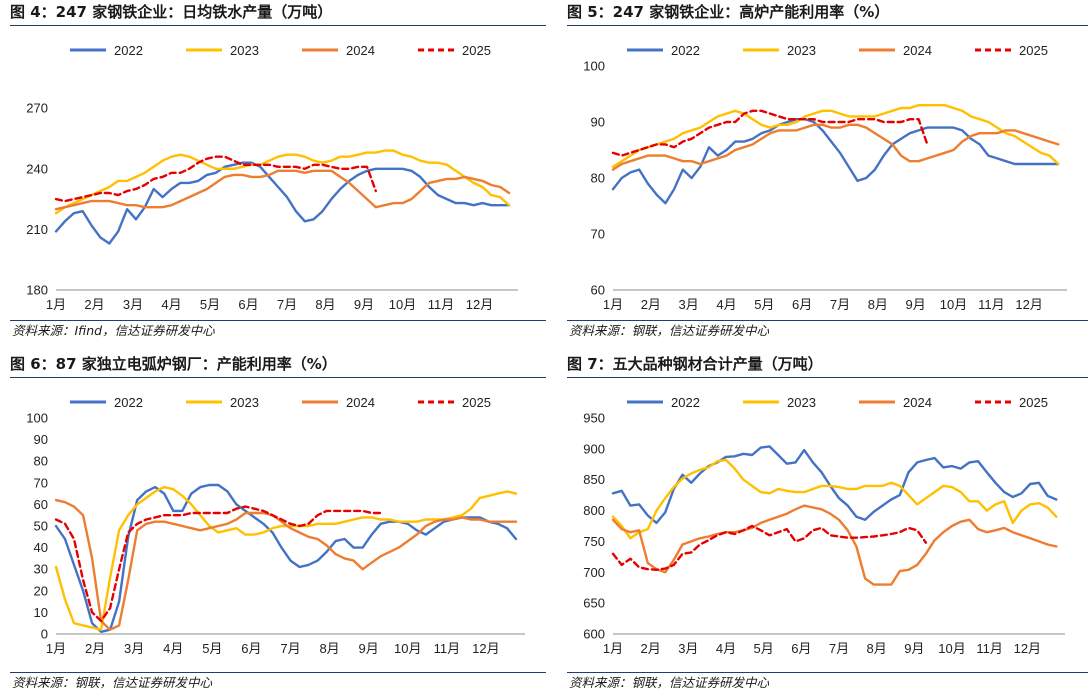  Describe the element at coordinates (402, 304) in the screenshot. I see `x-tick-label: 10月` at that location.